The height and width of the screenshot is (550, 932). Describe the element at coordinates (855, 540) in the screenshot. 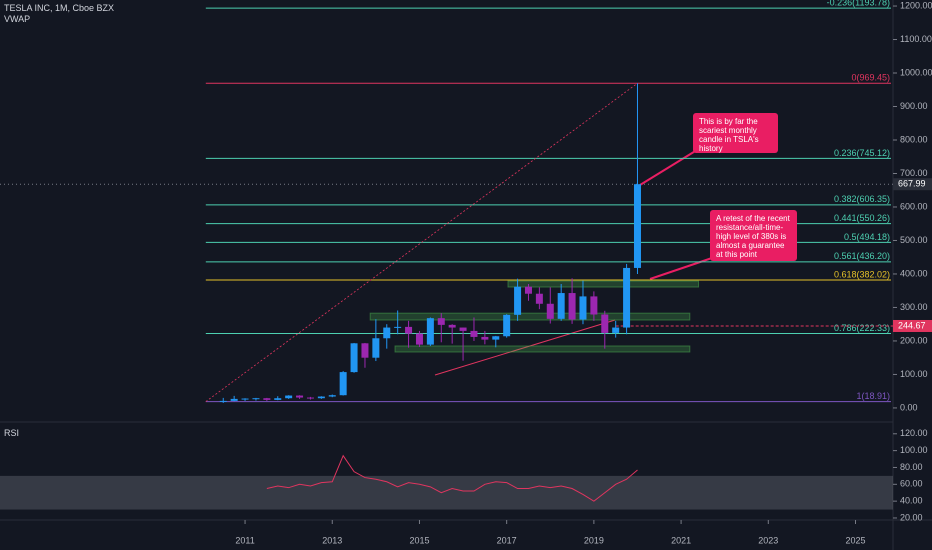

I see `x-tick-label: 2025` at that location.